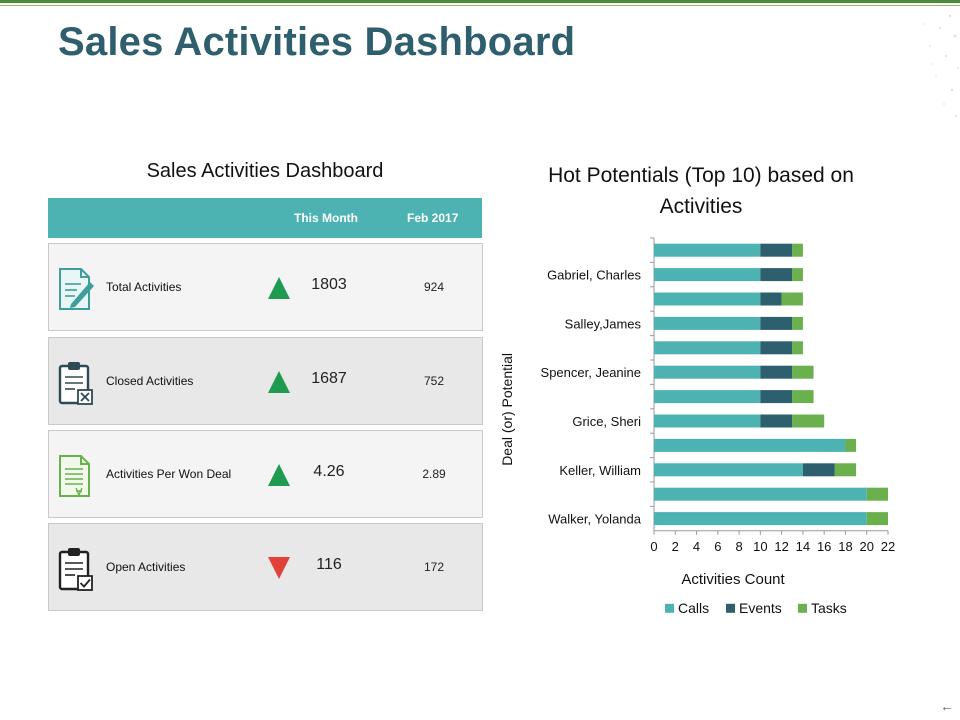 The width and height of the screenshot is (960, 720). I want to click on corner-decoration, so click(941, 65).